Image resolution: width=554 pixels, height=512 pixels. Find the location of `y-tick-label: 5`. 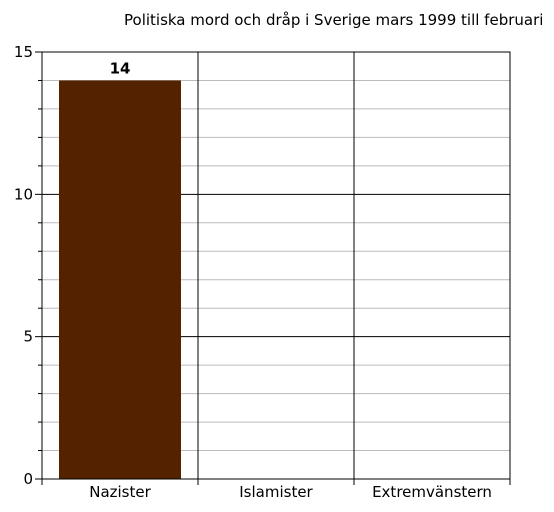

y-tick-label: 5 is located at coordinates (28, 337).